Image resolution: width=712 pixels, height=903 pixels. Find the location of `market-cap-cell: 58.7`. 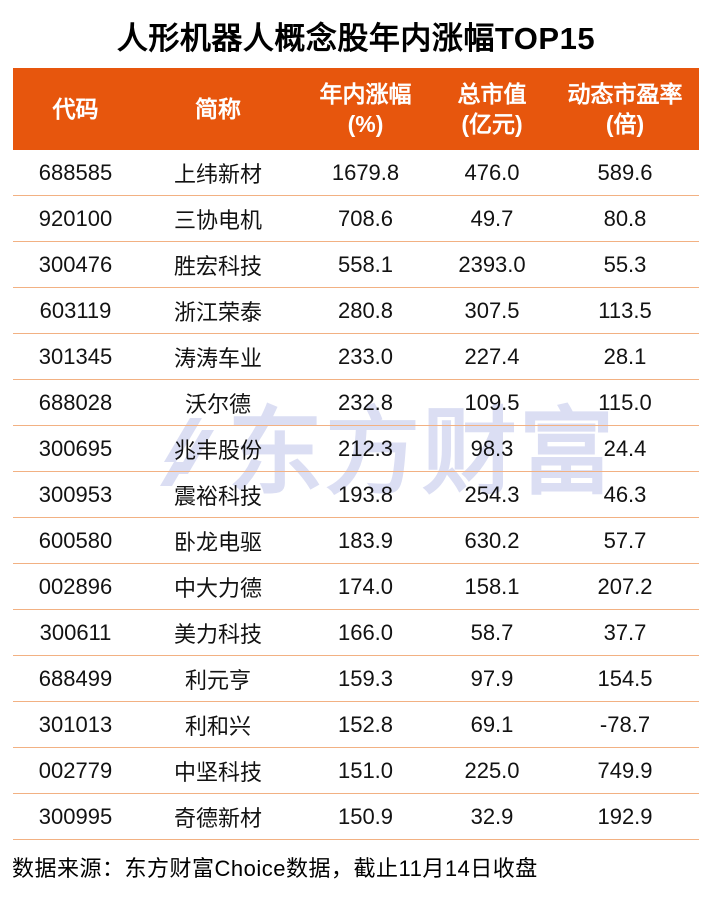

market-cap-cell: 58.7 is located at coordinates (492, 632).